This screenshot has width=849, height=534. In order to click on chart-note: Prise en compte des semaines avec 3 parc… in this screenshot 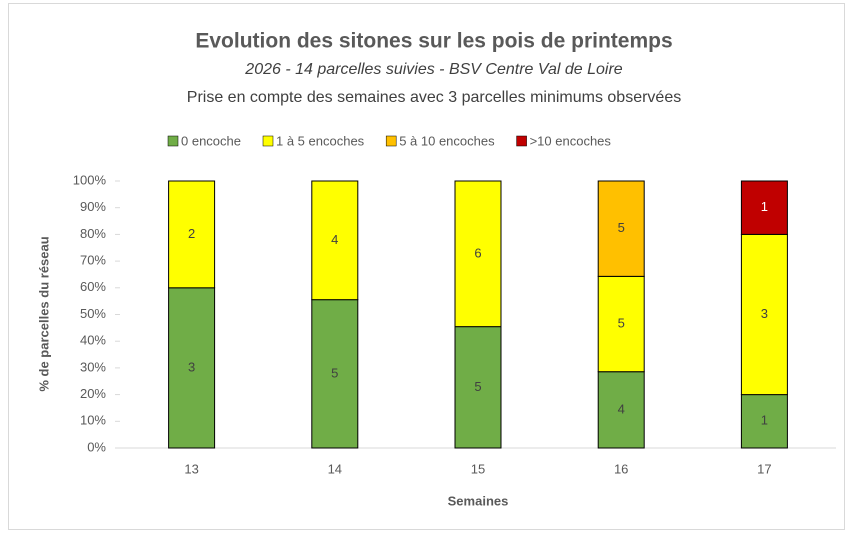, I will do `click(434, 97)`.